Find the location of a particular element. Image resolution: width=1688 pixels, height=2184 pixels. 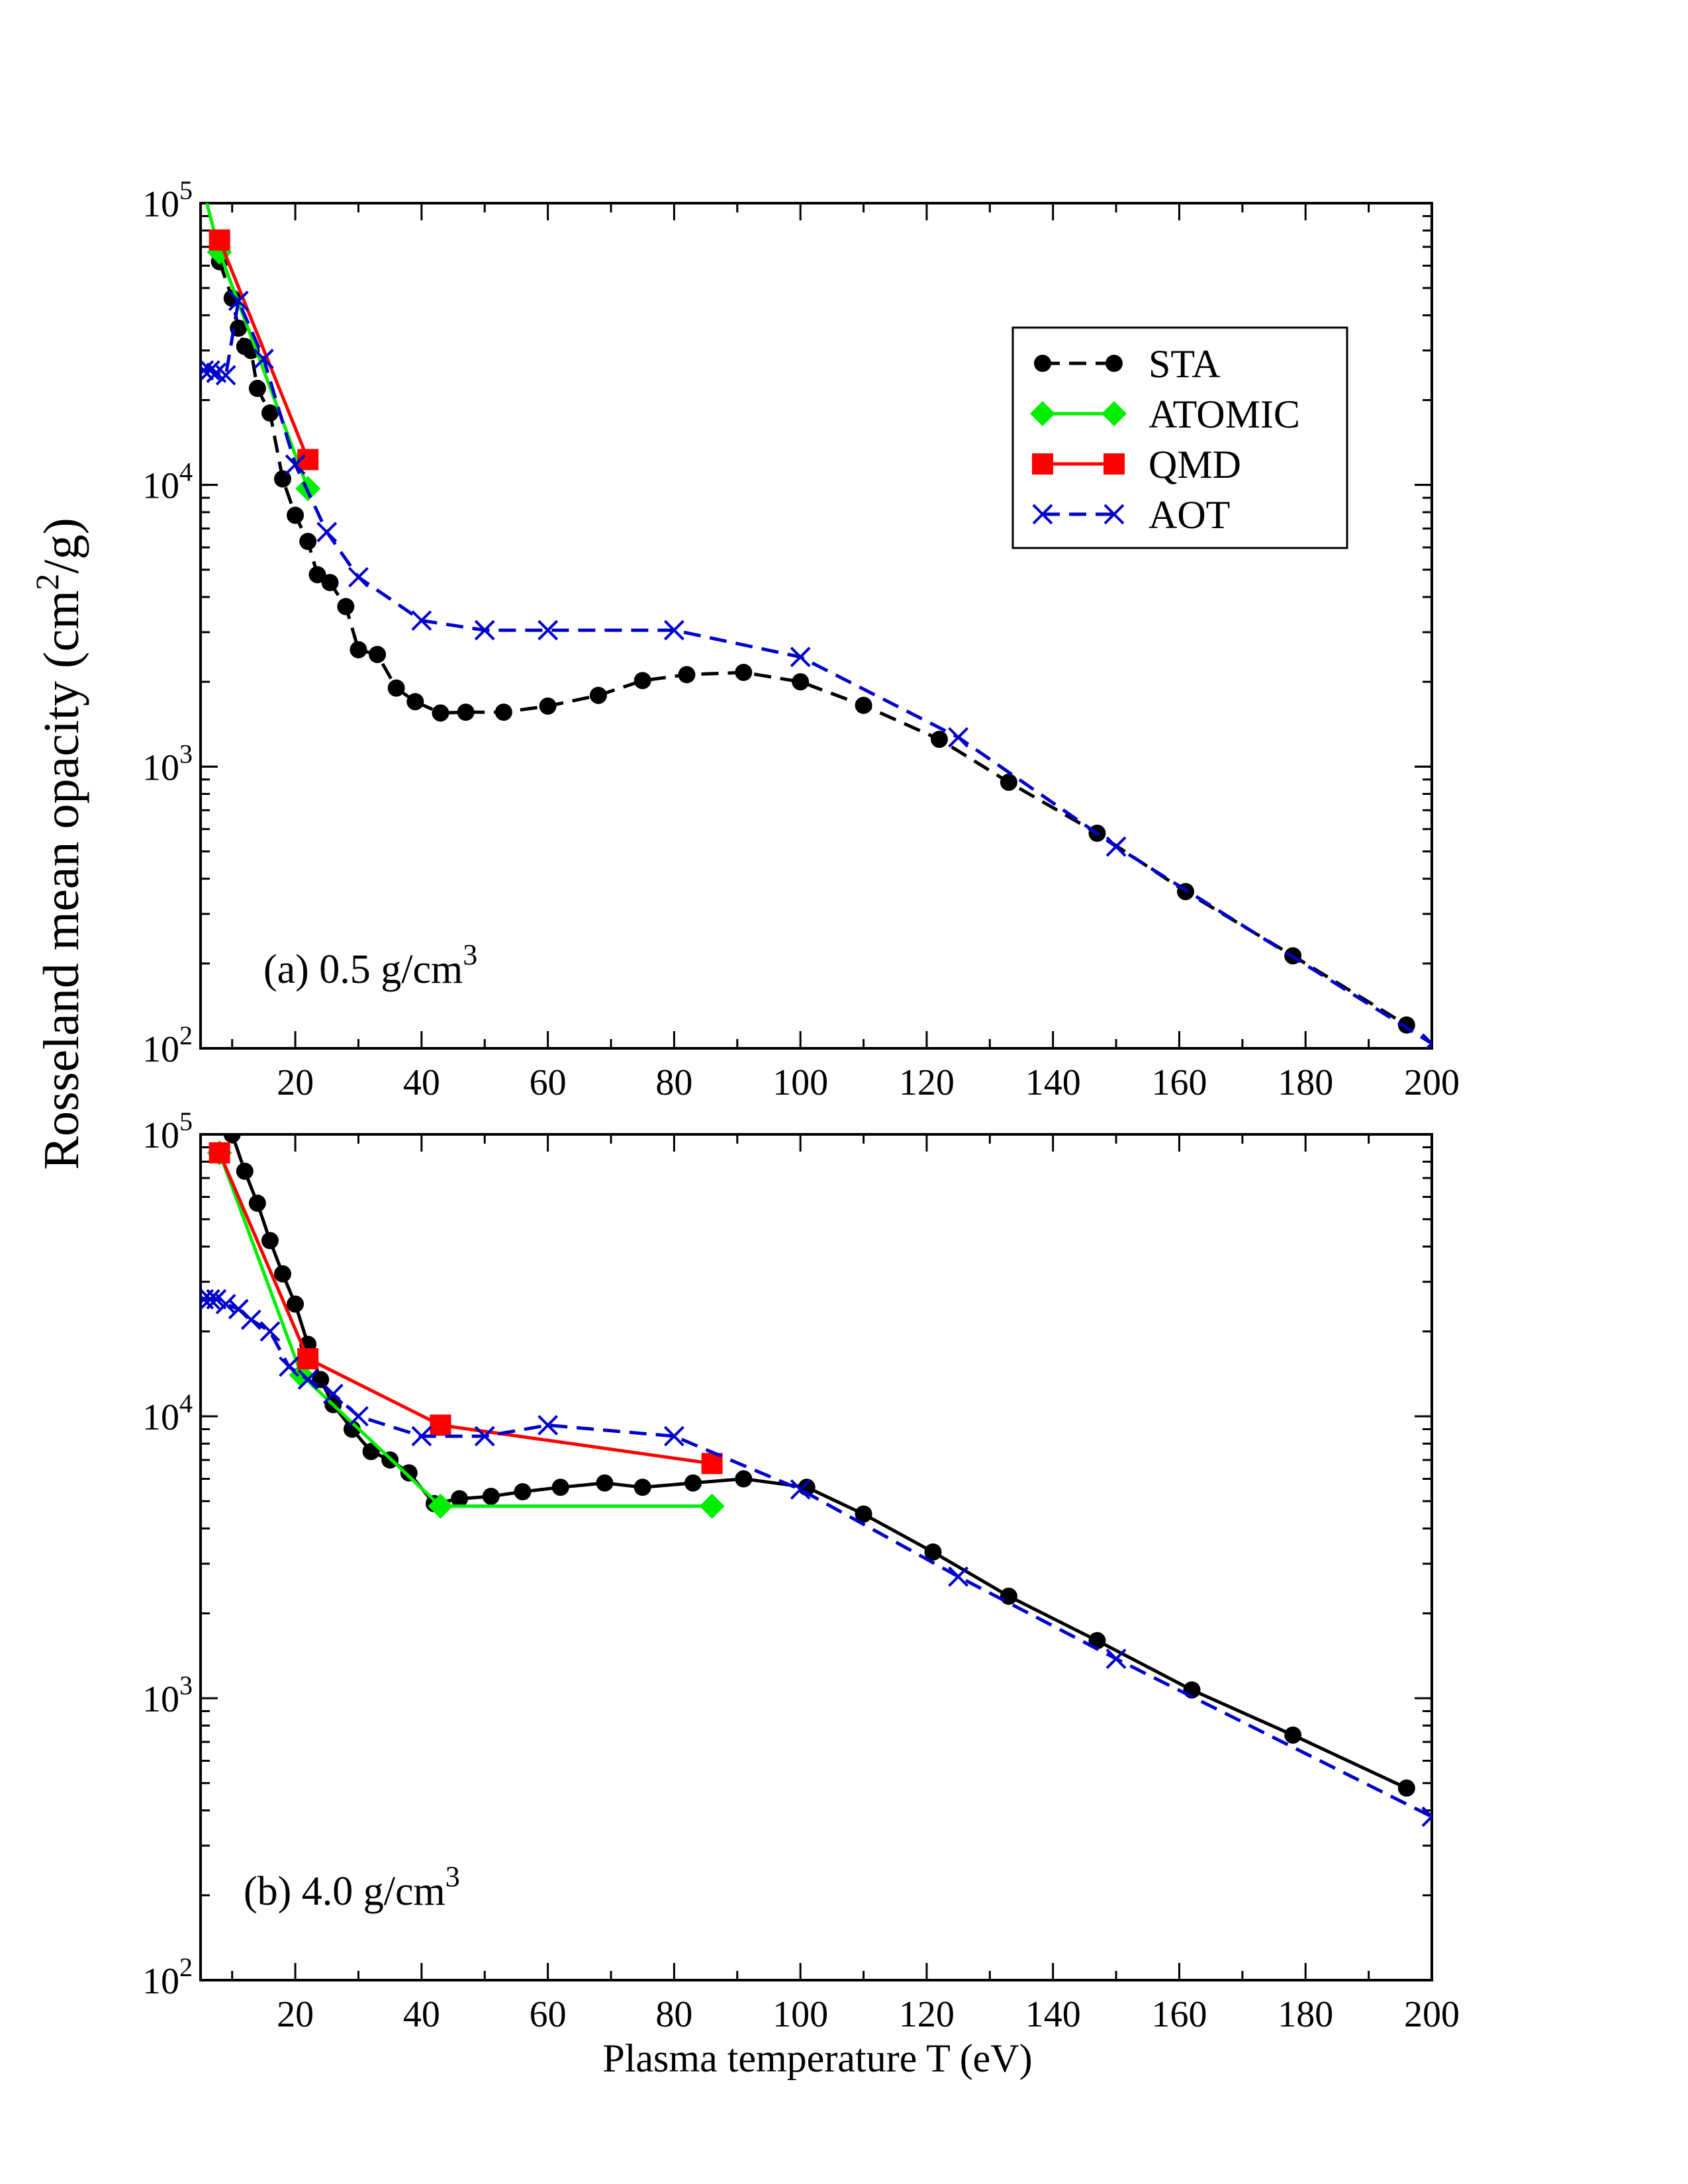

panel-b-xtick-label-140: 140 is located at coordinates (1053, 2014).